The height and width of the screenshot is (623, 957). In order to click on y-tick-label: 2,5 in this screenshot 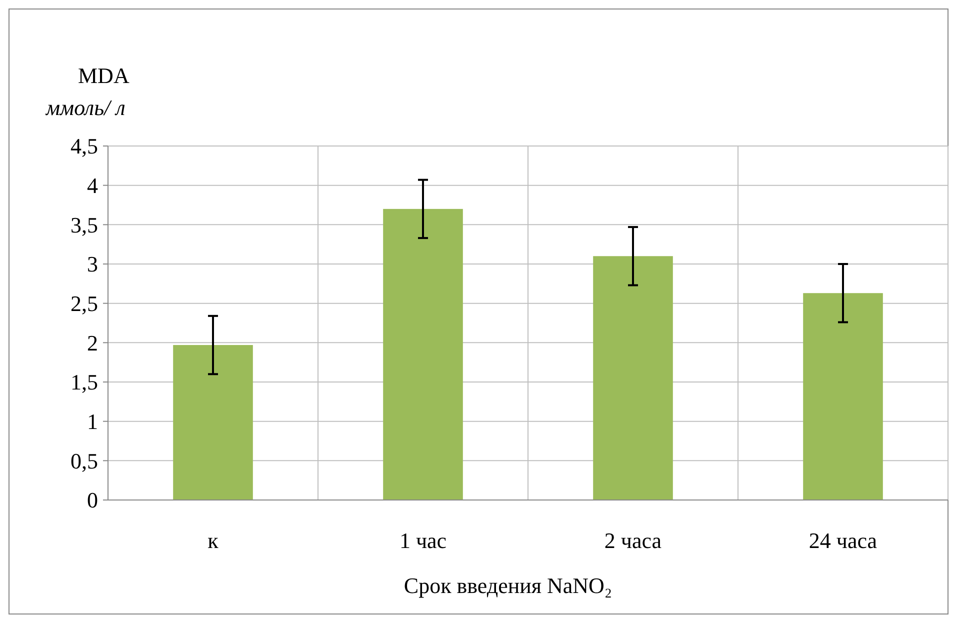, I will do `click(84, 303)`.